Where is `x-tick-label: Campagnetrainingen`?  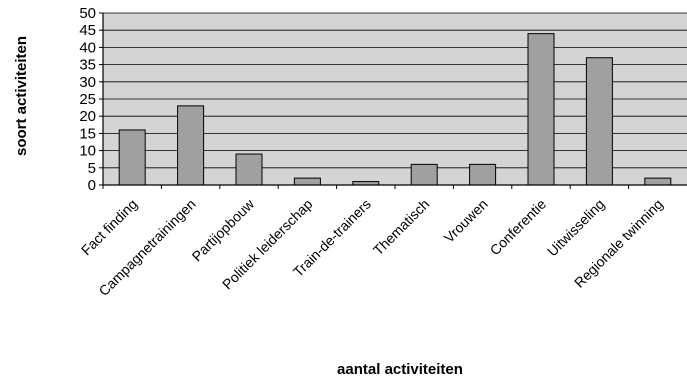
x-tick-label: Campagnetrainingen is located at coordinates (146, 247).